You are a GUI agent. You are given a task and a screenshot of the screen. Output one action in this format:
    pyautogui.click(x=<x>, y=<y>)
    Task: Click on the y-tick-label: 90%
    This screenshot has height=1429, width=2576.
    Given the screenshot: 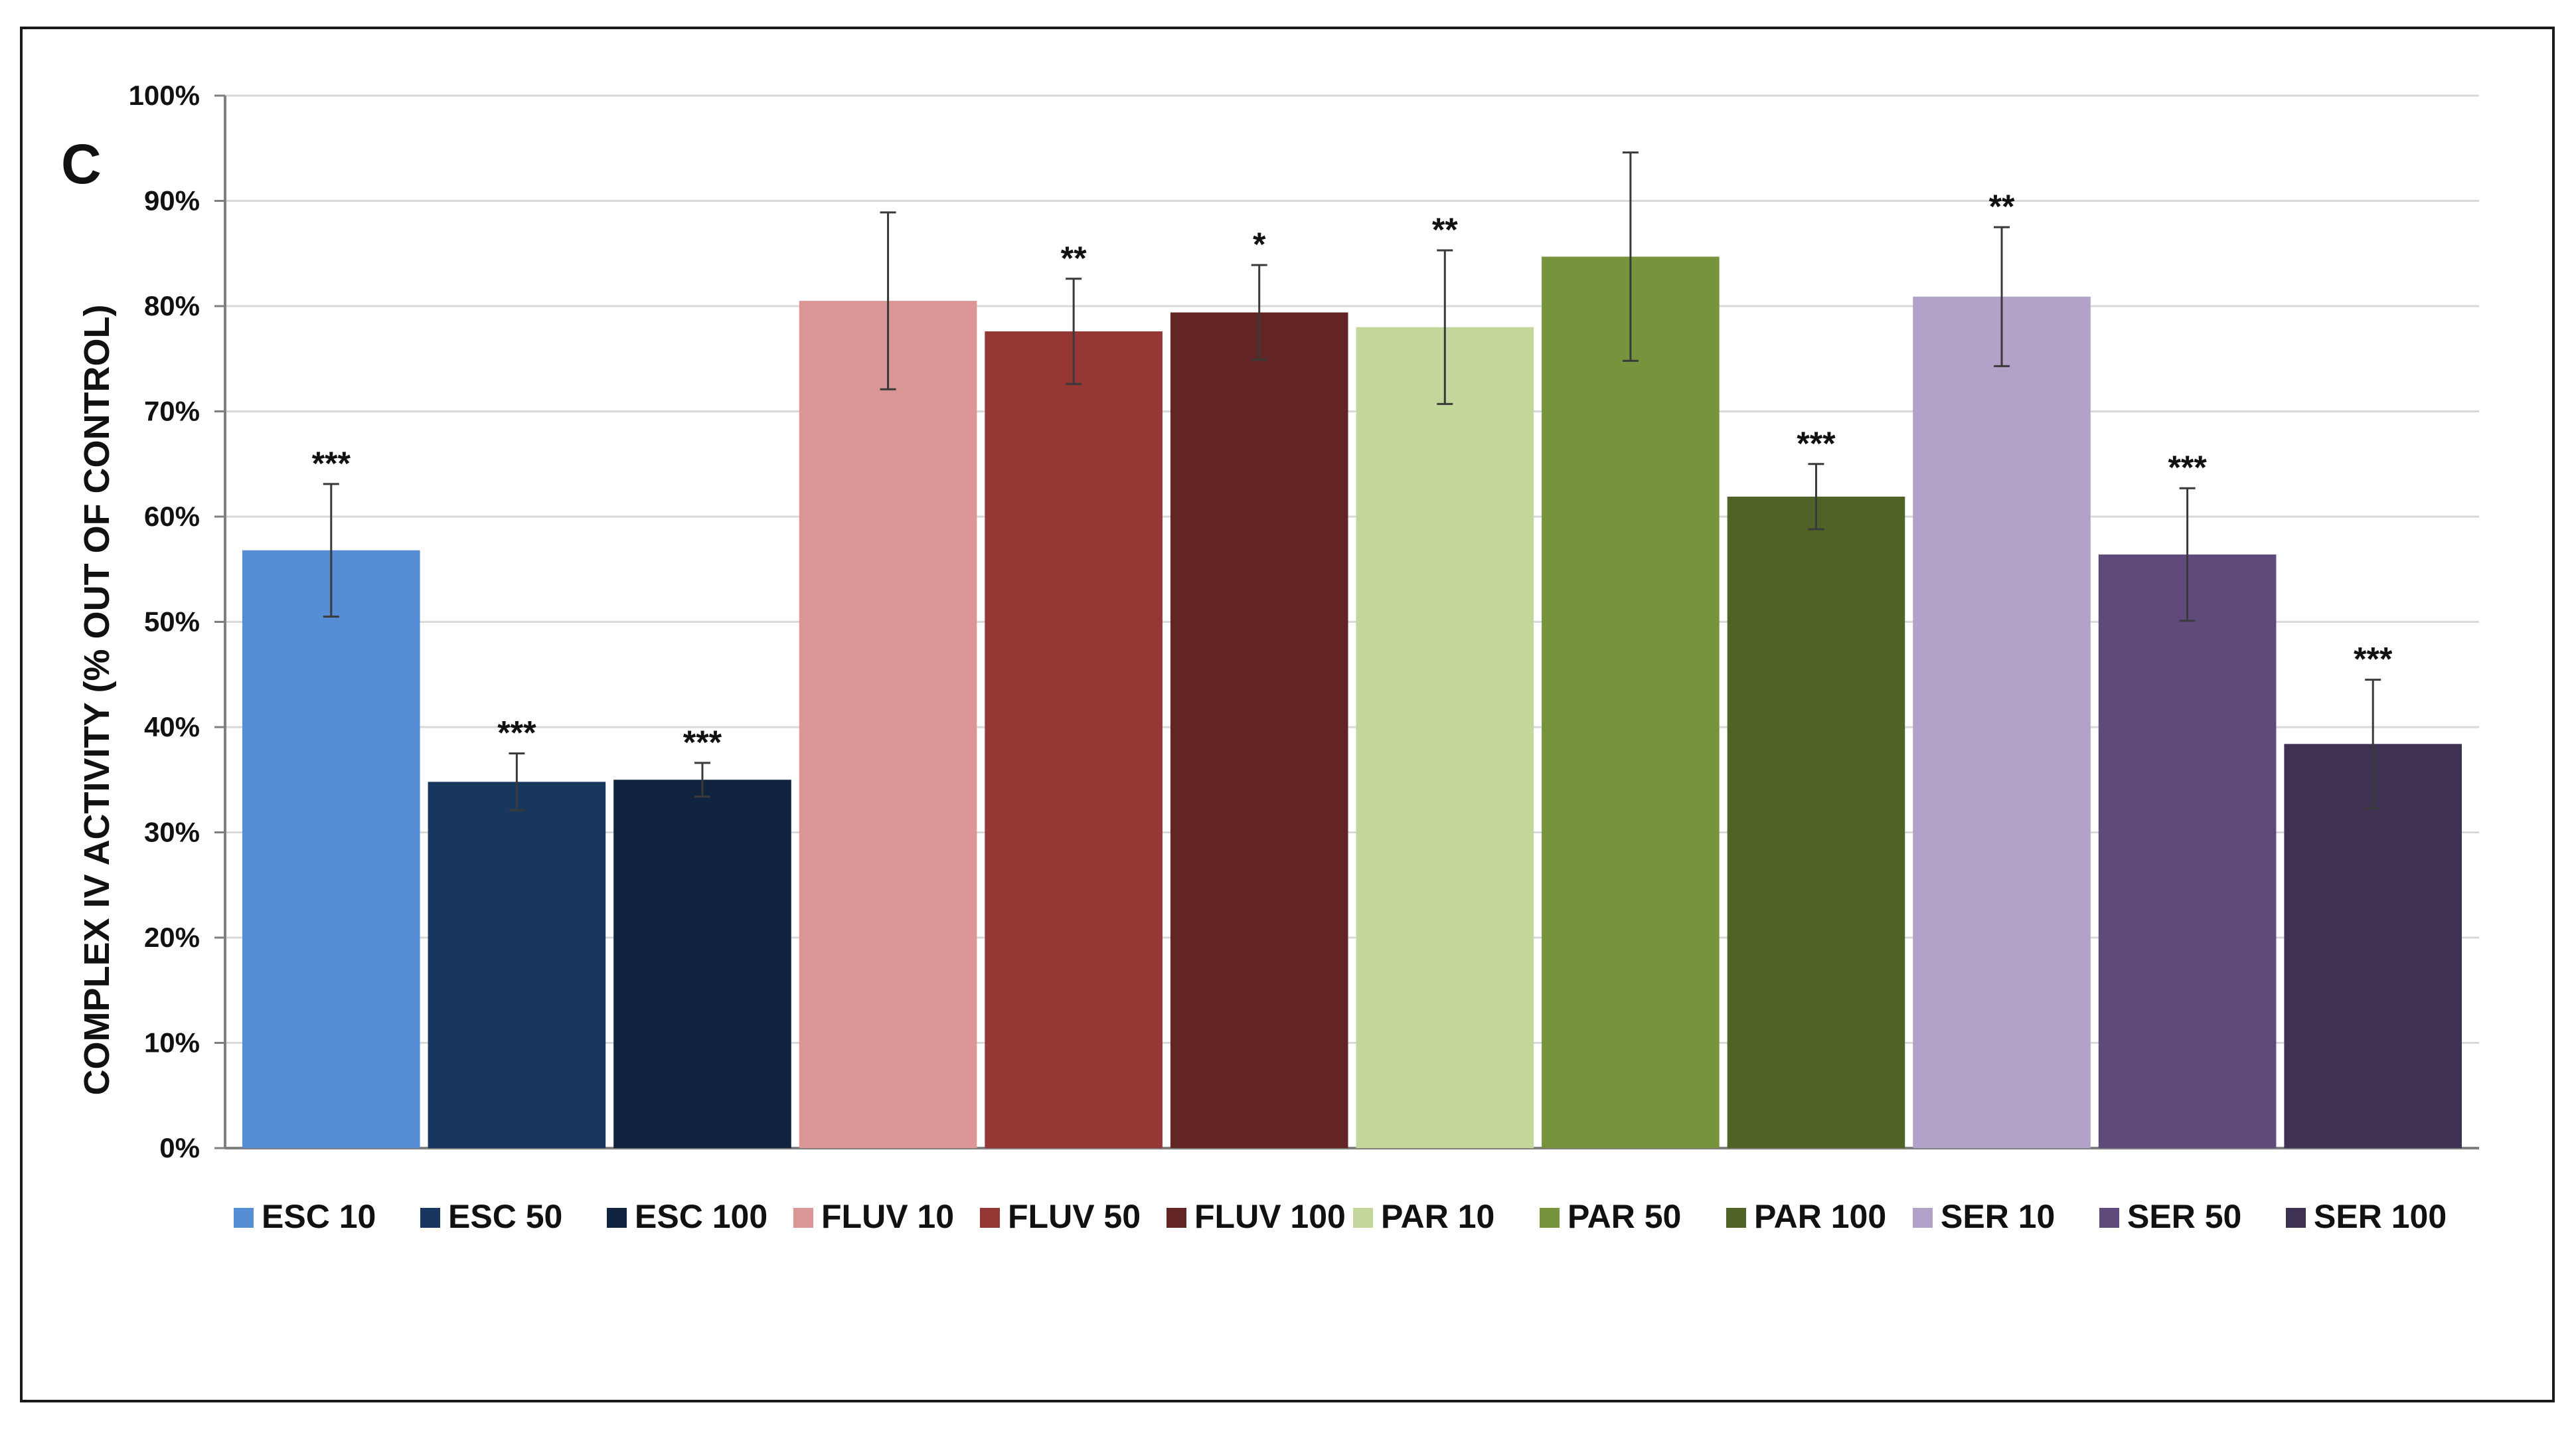 What is the action you would take?
    pyautogui.click(x=172, y=200)
    